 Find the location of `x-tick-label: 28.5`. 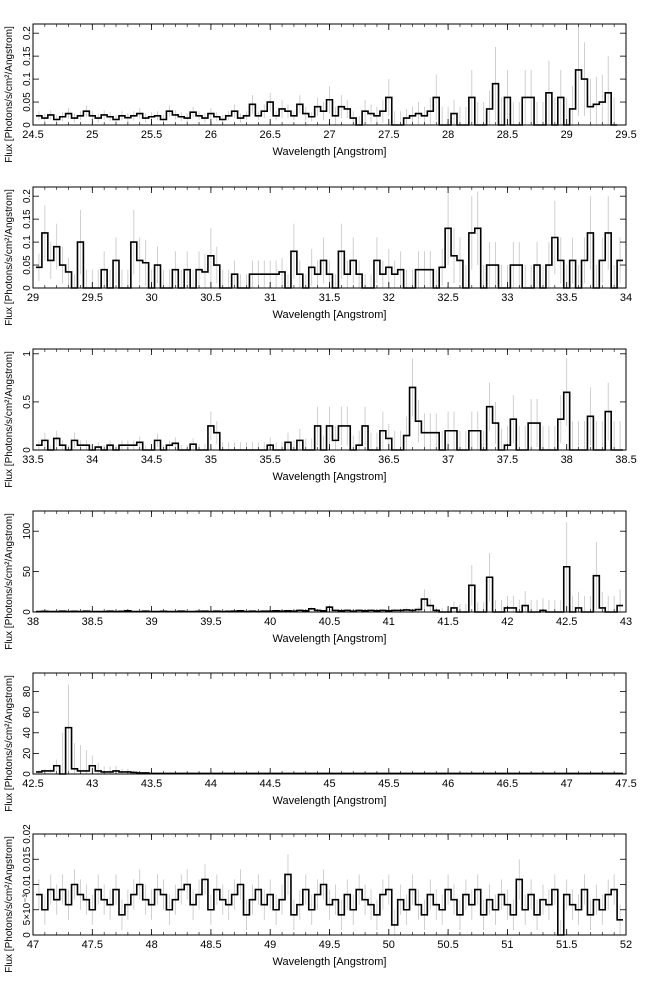

x-tick-label: 28.5 is located at coordinates (507, 135).